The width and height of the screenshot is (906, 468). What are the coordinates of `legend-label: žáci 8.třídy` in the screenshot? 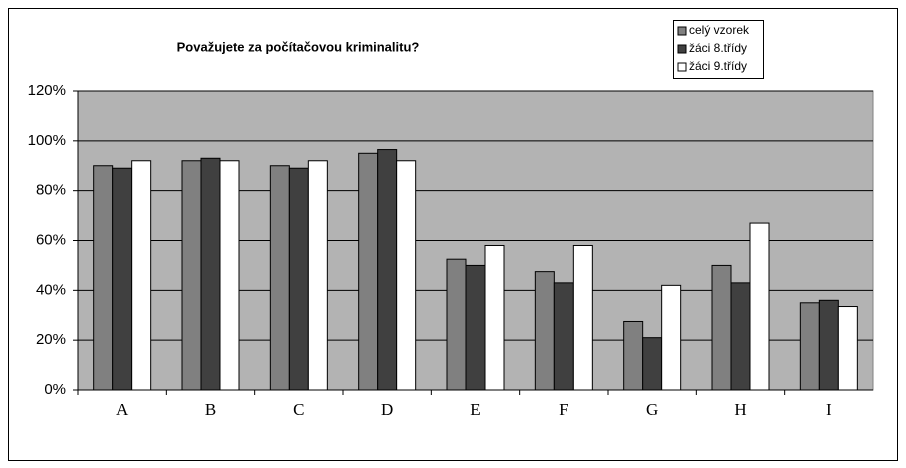 It's located at (718, 48).